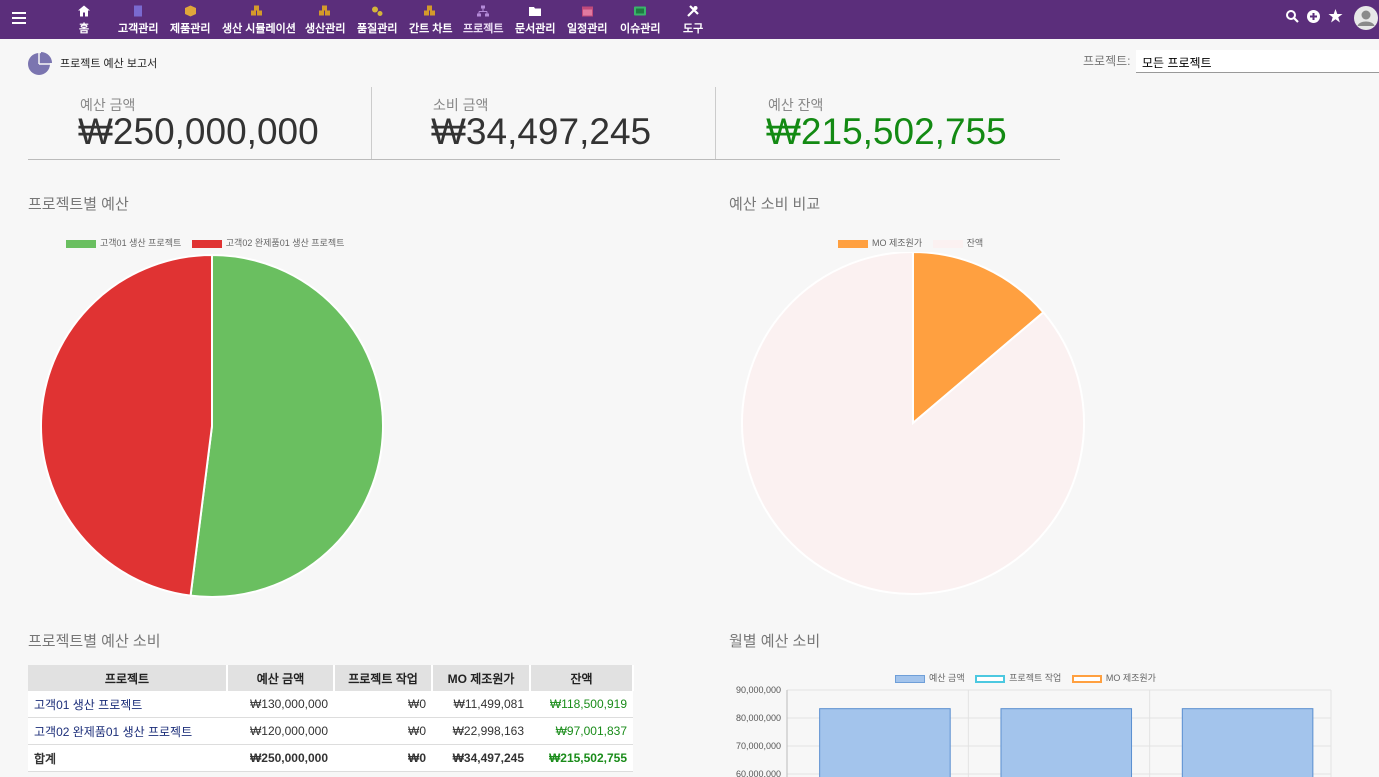 This screenshot has width=1379, height=777. What do you see at coordinates (190, 20) in the screenshot?
I see `nav-products: 제품관리` at bounding box center [190, 20].